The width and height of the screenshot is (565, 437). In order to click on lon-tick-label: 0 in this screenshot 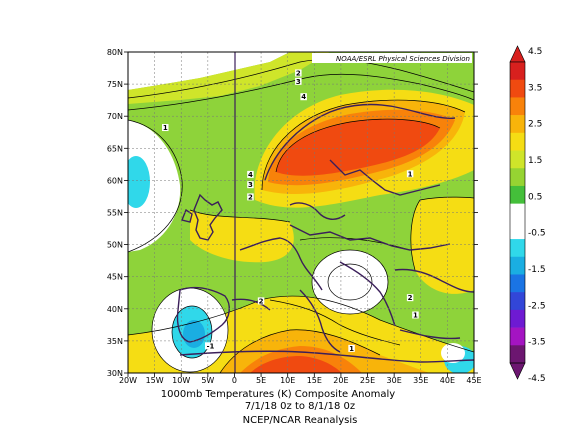, I will do `click(234, 380)`.